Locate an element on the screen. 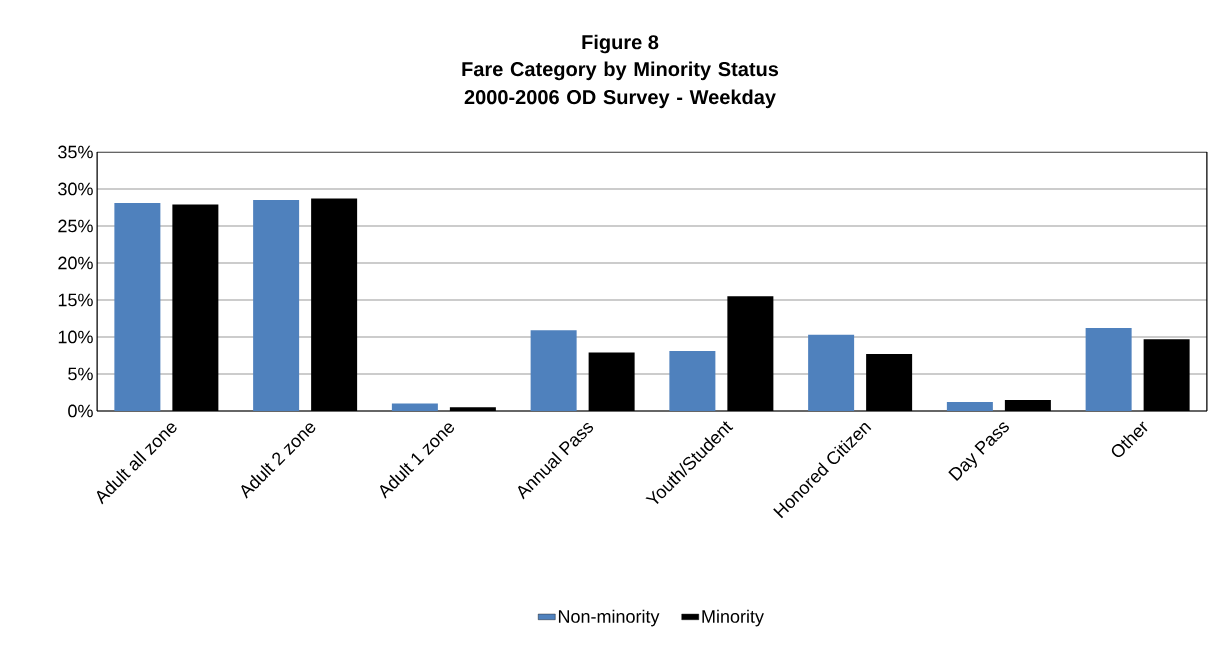 This screenshot has height=653, width=1231. y-tick-label: 5% is located at coordinates (80, 374).